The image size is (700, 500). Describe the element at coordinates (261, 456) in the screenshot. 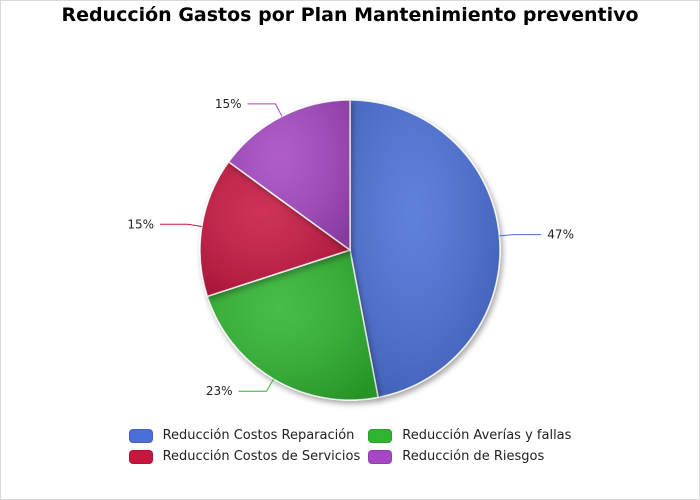

I see `legend-label-2: Reducción Costos de Servicios` at that location.